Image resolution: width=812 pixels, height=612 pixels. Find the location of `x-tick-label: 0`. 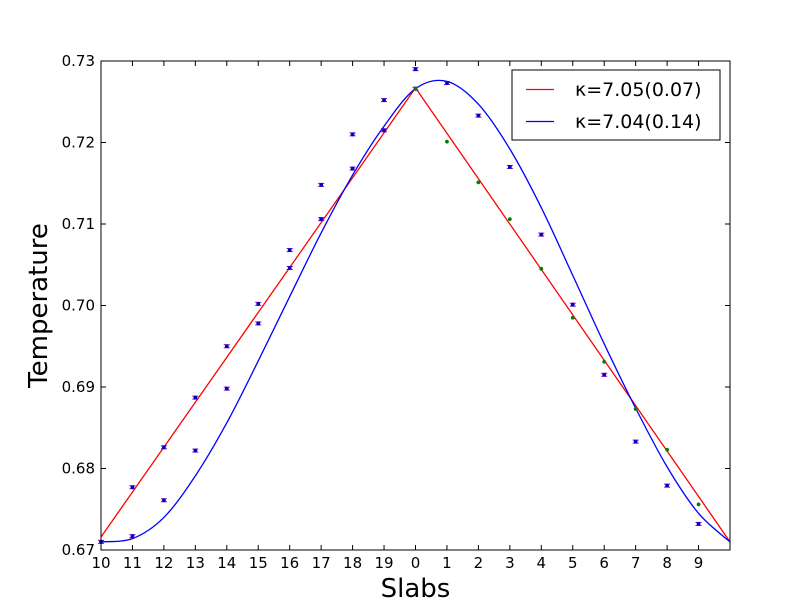

x-tick-label: 0 is located at coordinates (416, 563).